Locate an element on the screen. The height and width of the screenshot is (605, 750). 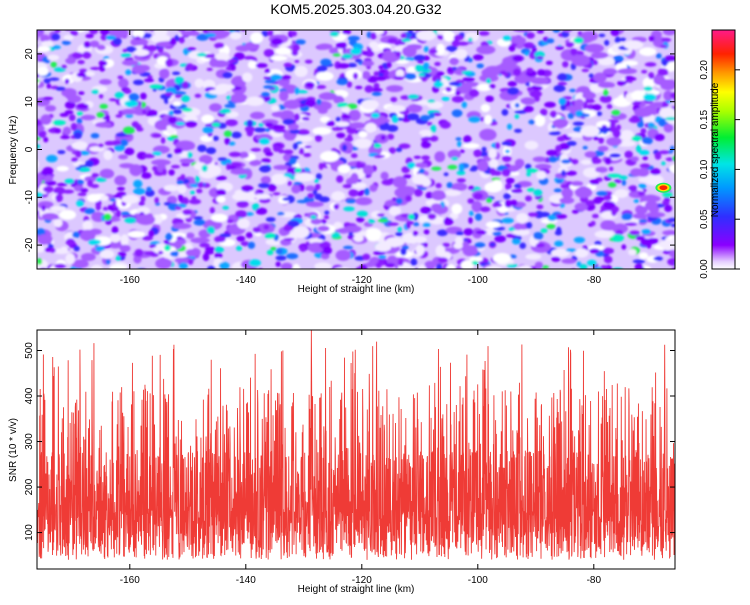
spectrogram-y-tick-label: -20 is located at coordinates (29, 244).